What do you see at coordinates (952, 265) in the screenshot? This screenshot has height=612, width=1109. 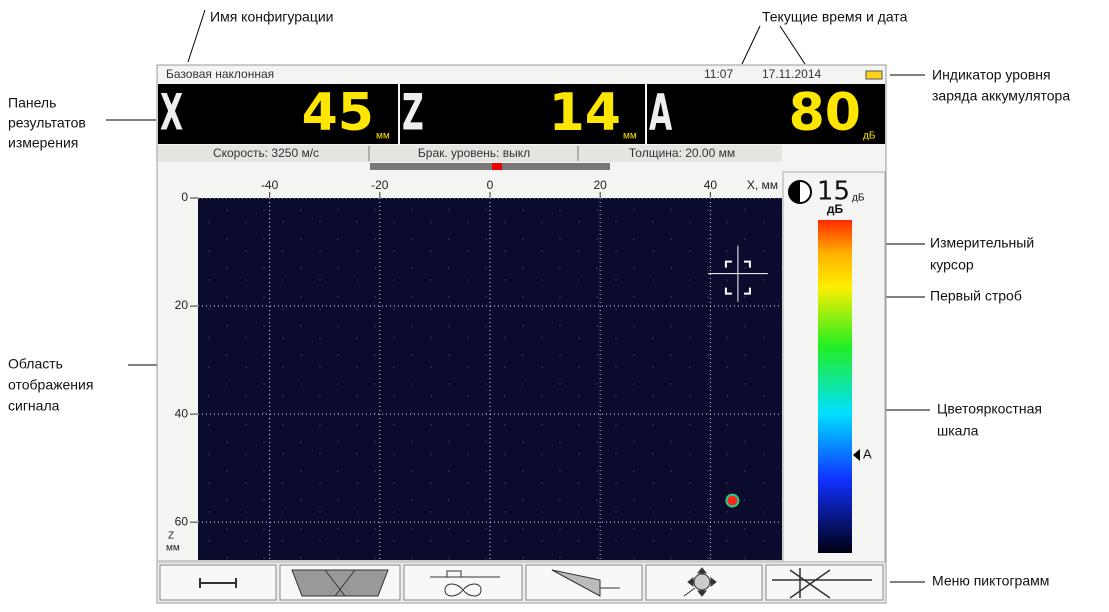 I see `annotation: курсор` at bounding box center [952, 265].